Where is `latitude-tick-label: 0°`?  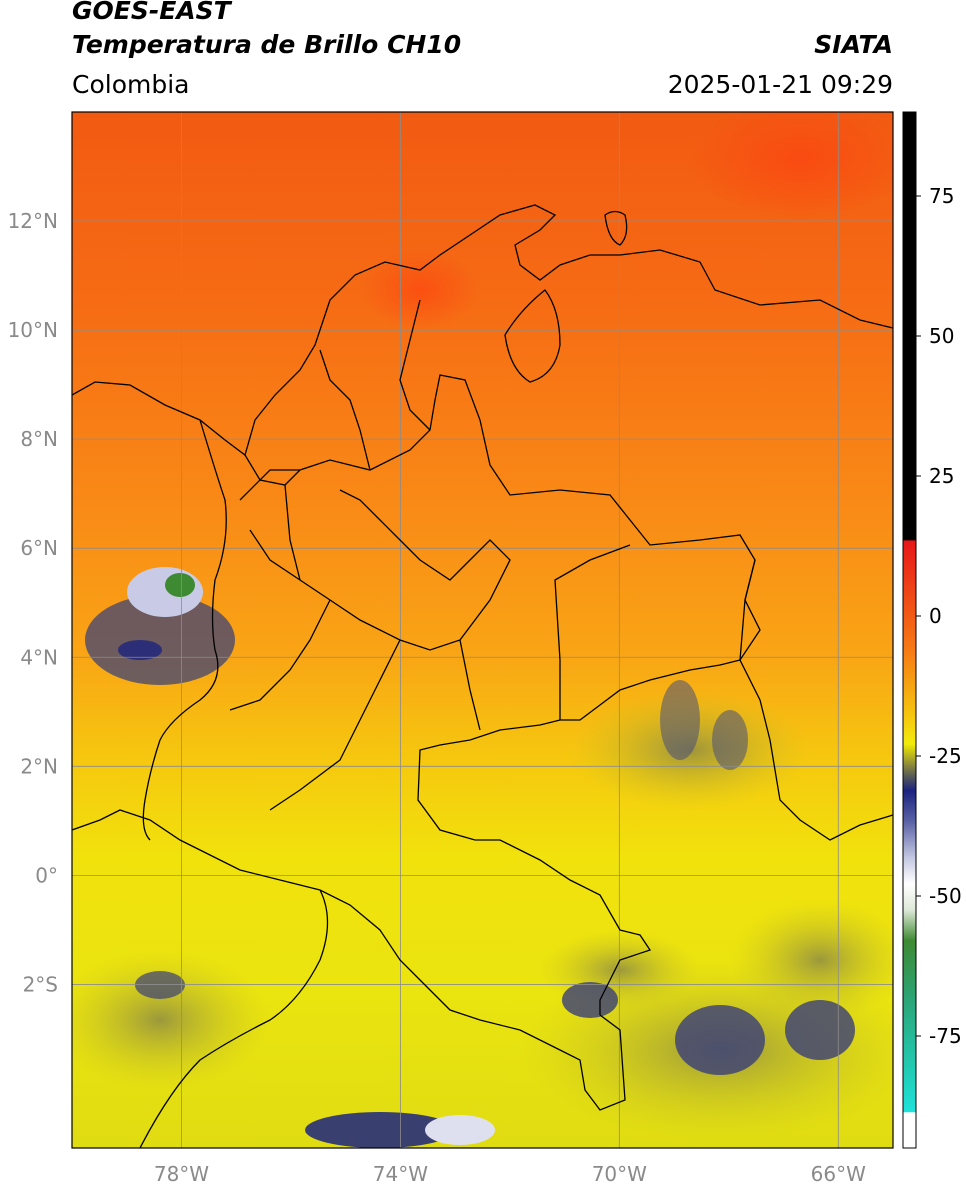 latitude-tick-label: 0° is located at coordinates (46, 875).